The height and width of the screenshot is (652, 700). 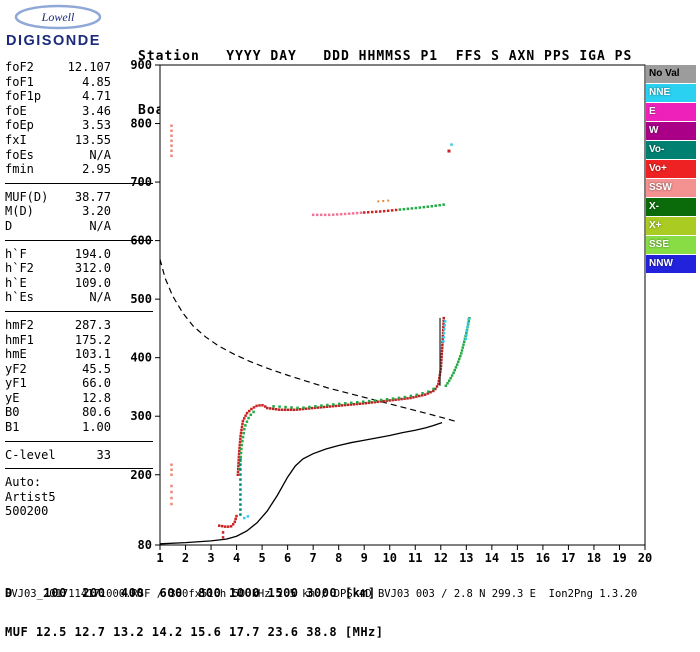 I want to click on legend-item: No Val, so click(x=671, y=74).